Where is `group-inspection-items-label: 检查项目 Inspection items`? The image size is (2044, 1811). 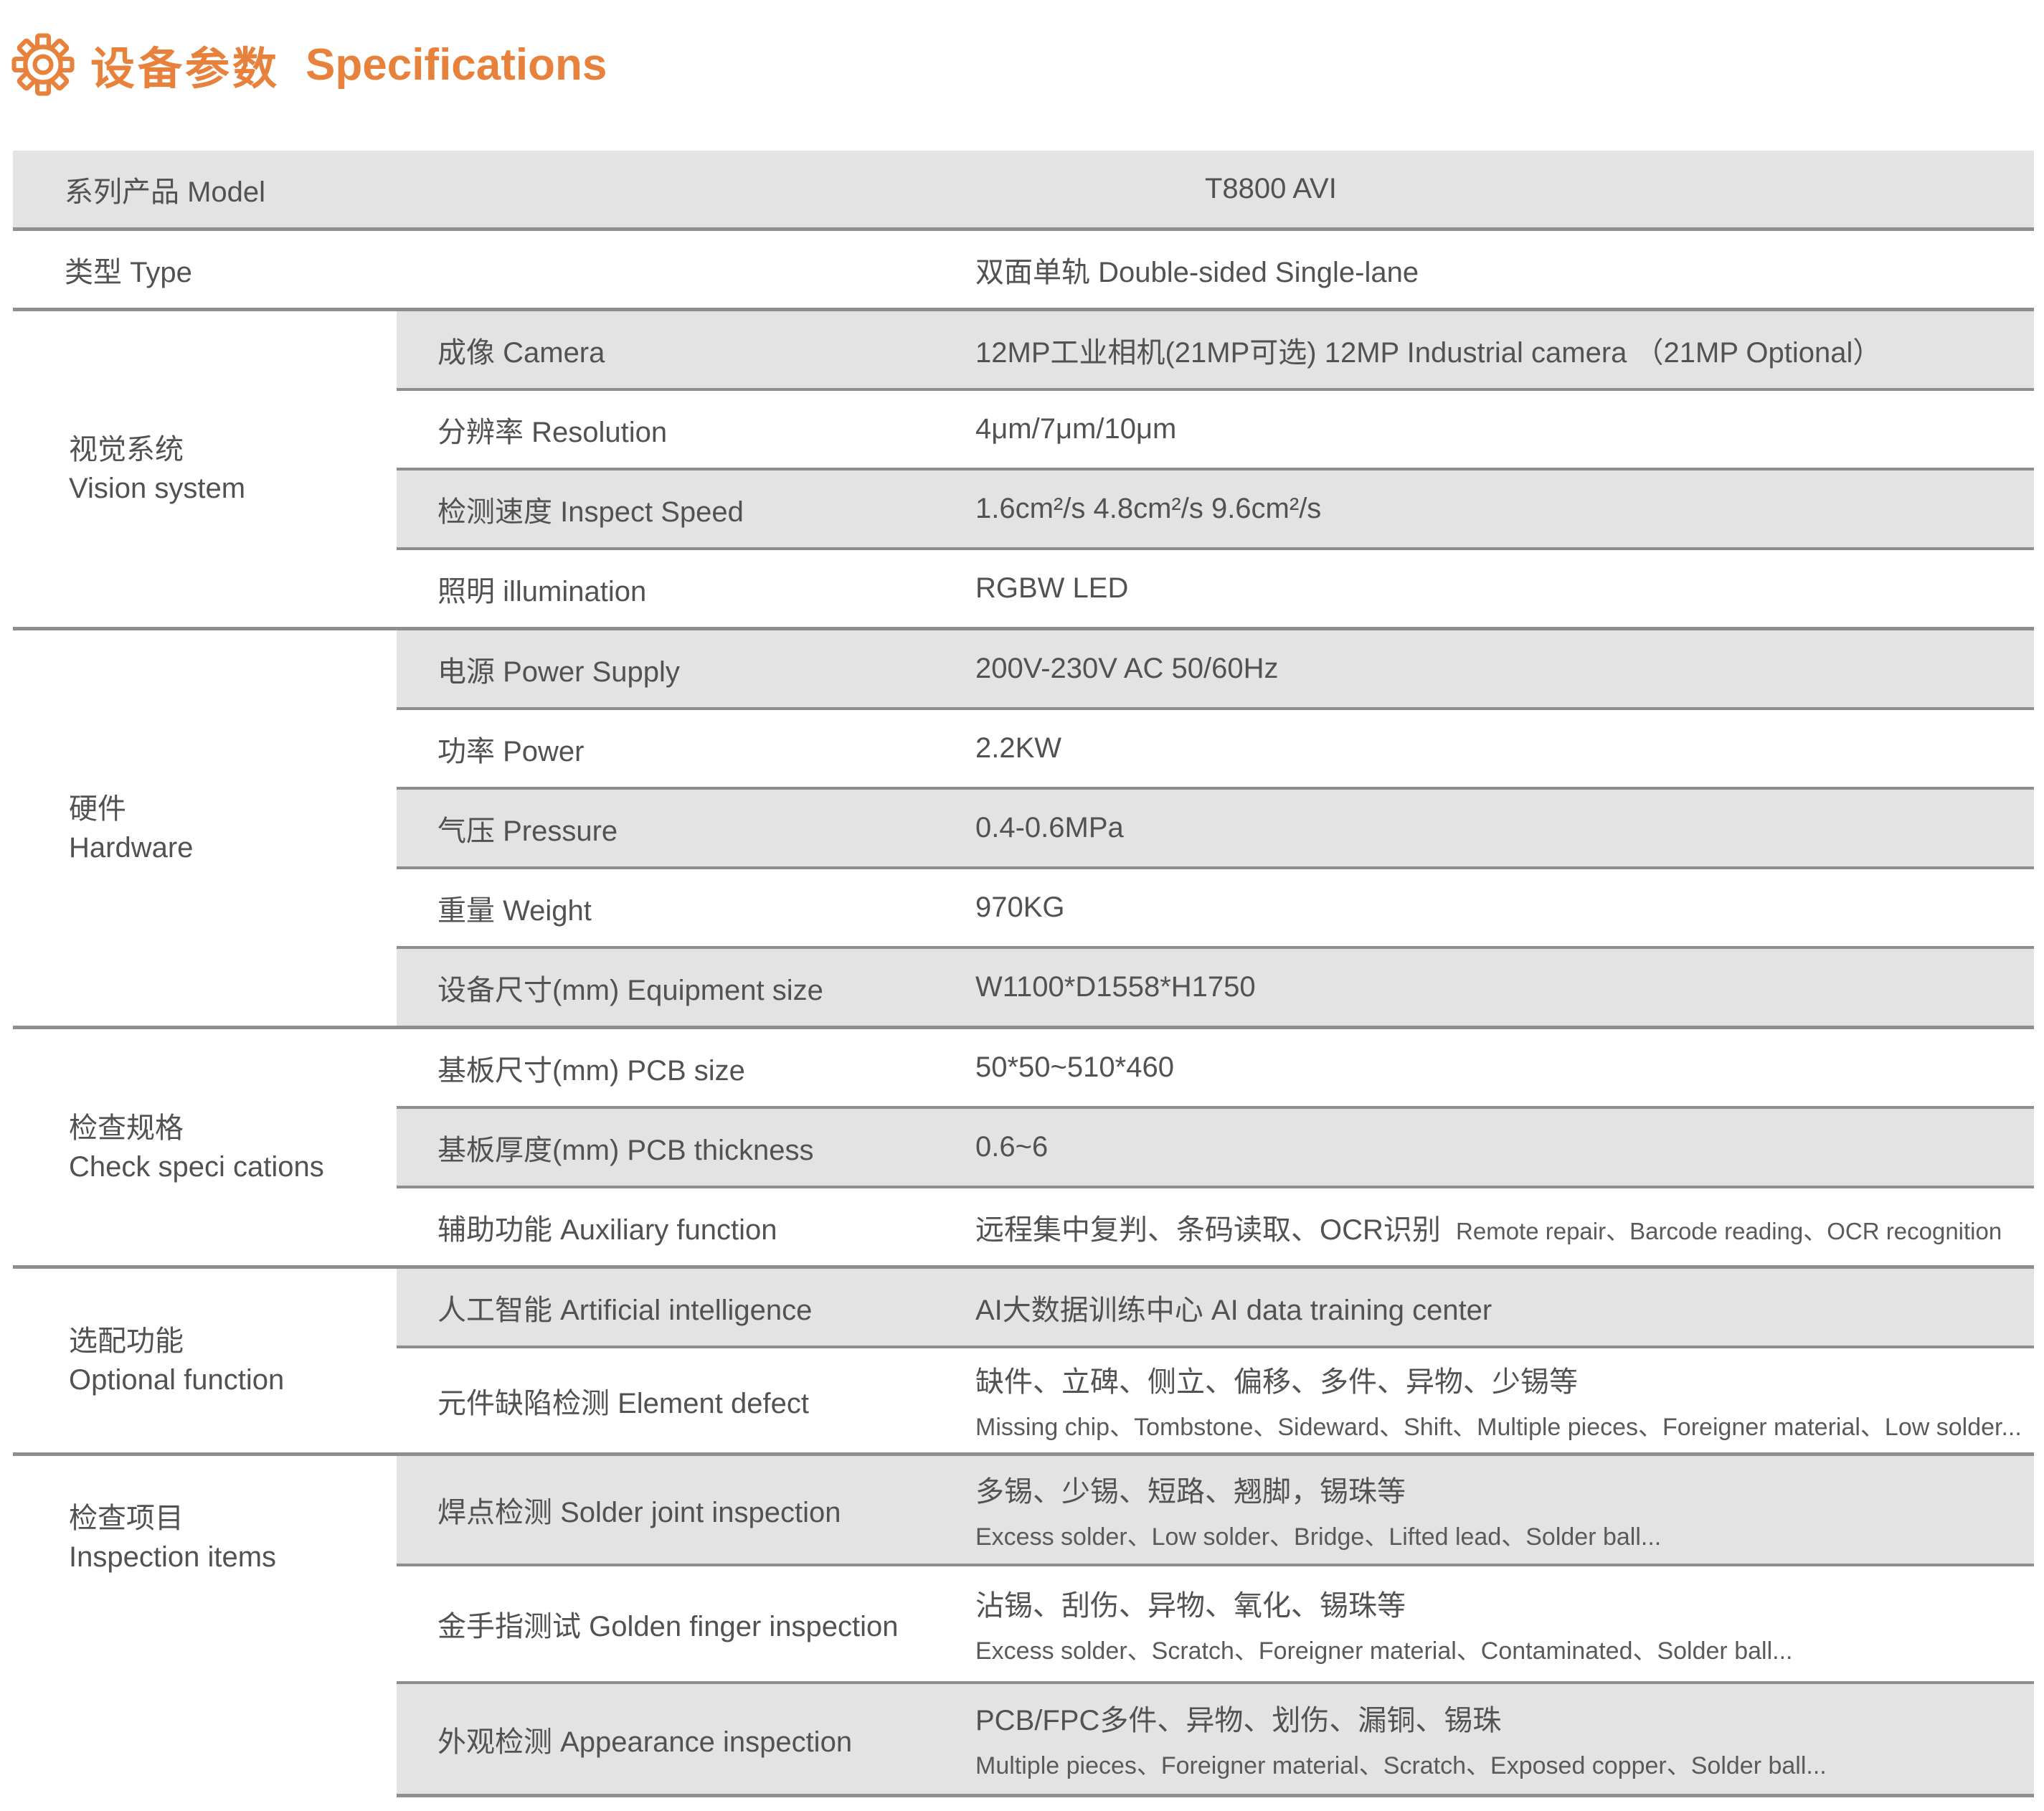
group-inspection-items-label: 检查项目 Inspection items is located at coordinates (205, 1626).